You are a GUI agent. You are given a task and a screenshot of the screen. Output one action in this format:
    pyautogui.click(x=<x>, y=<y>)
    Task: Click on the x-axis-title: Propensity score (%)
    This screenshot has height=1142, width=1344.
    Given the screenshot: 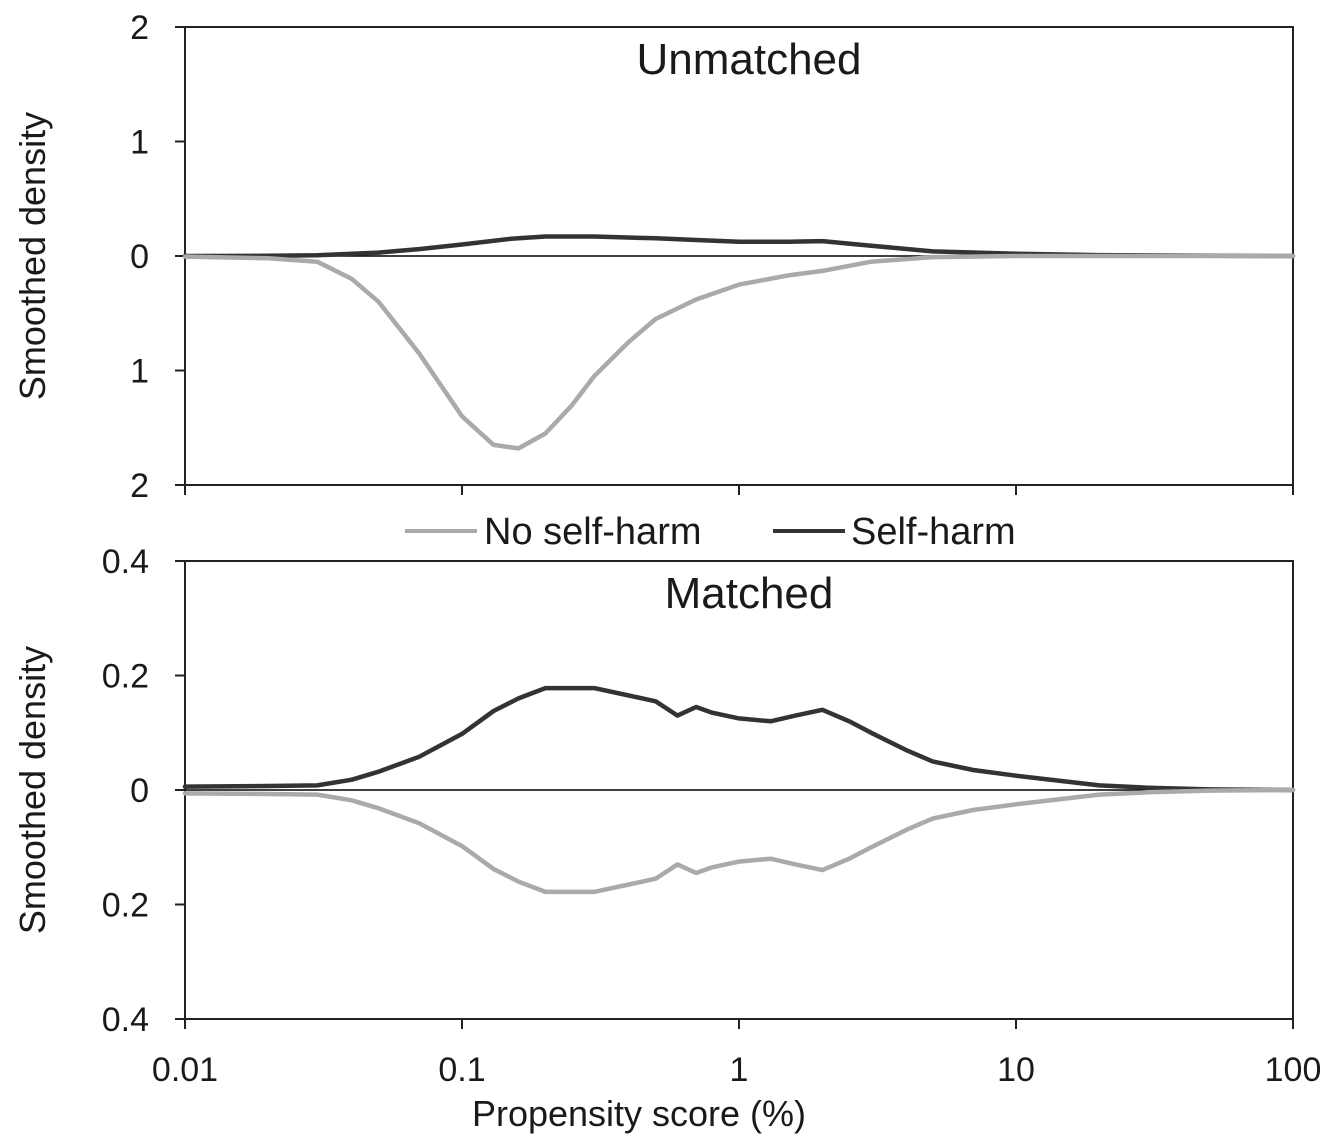 What is the action you would take?
    pyautogui.click(x=639, y=1113)
    